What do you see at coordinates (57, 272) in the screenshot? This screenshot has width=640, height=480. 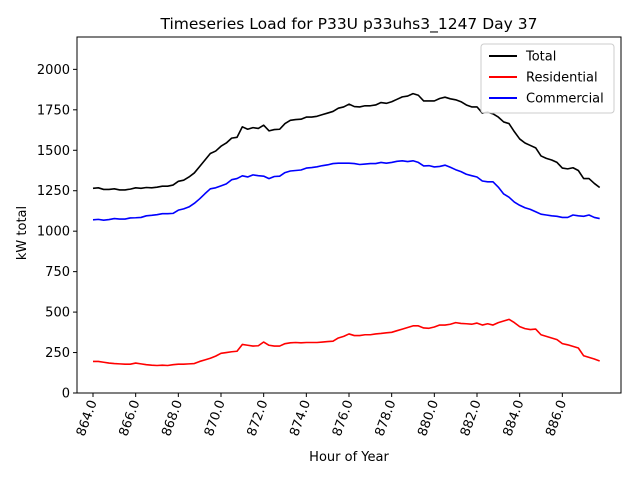 I see `y-tick-label: 750` at bounding box center [57, 272].